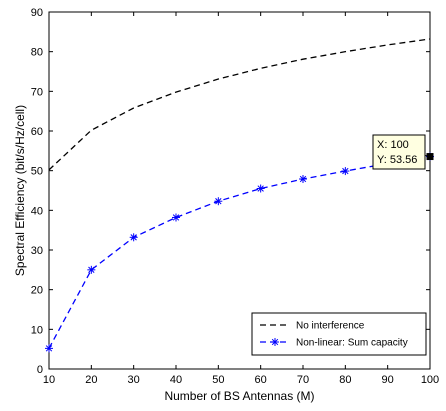  I want to click on x-tick-label: 50, so click(218, 380).